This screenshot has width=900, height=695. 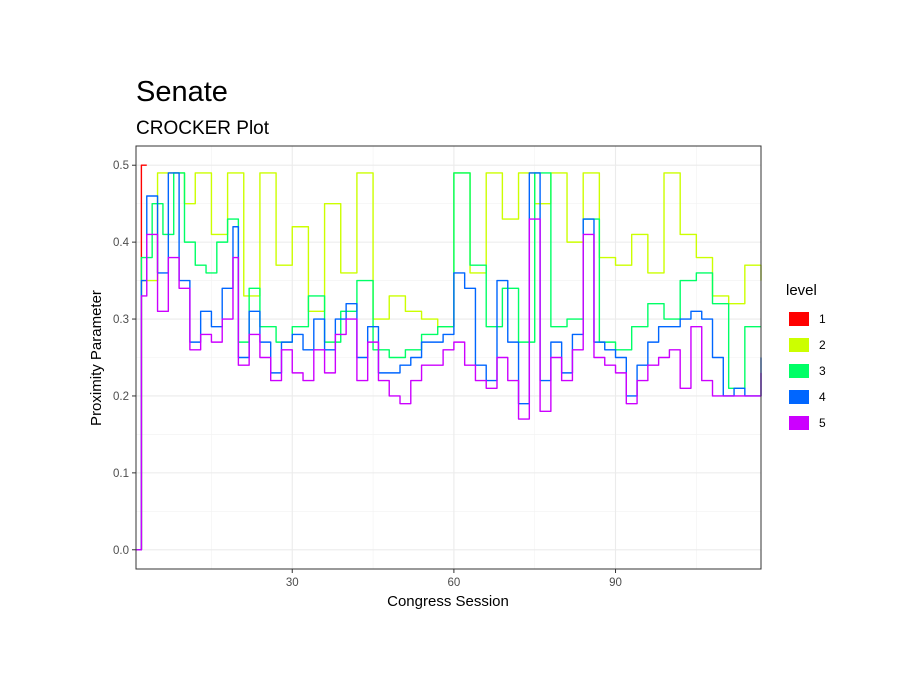 I want to click on x-axis-label: Congress Session, so click(x=448, y=601).